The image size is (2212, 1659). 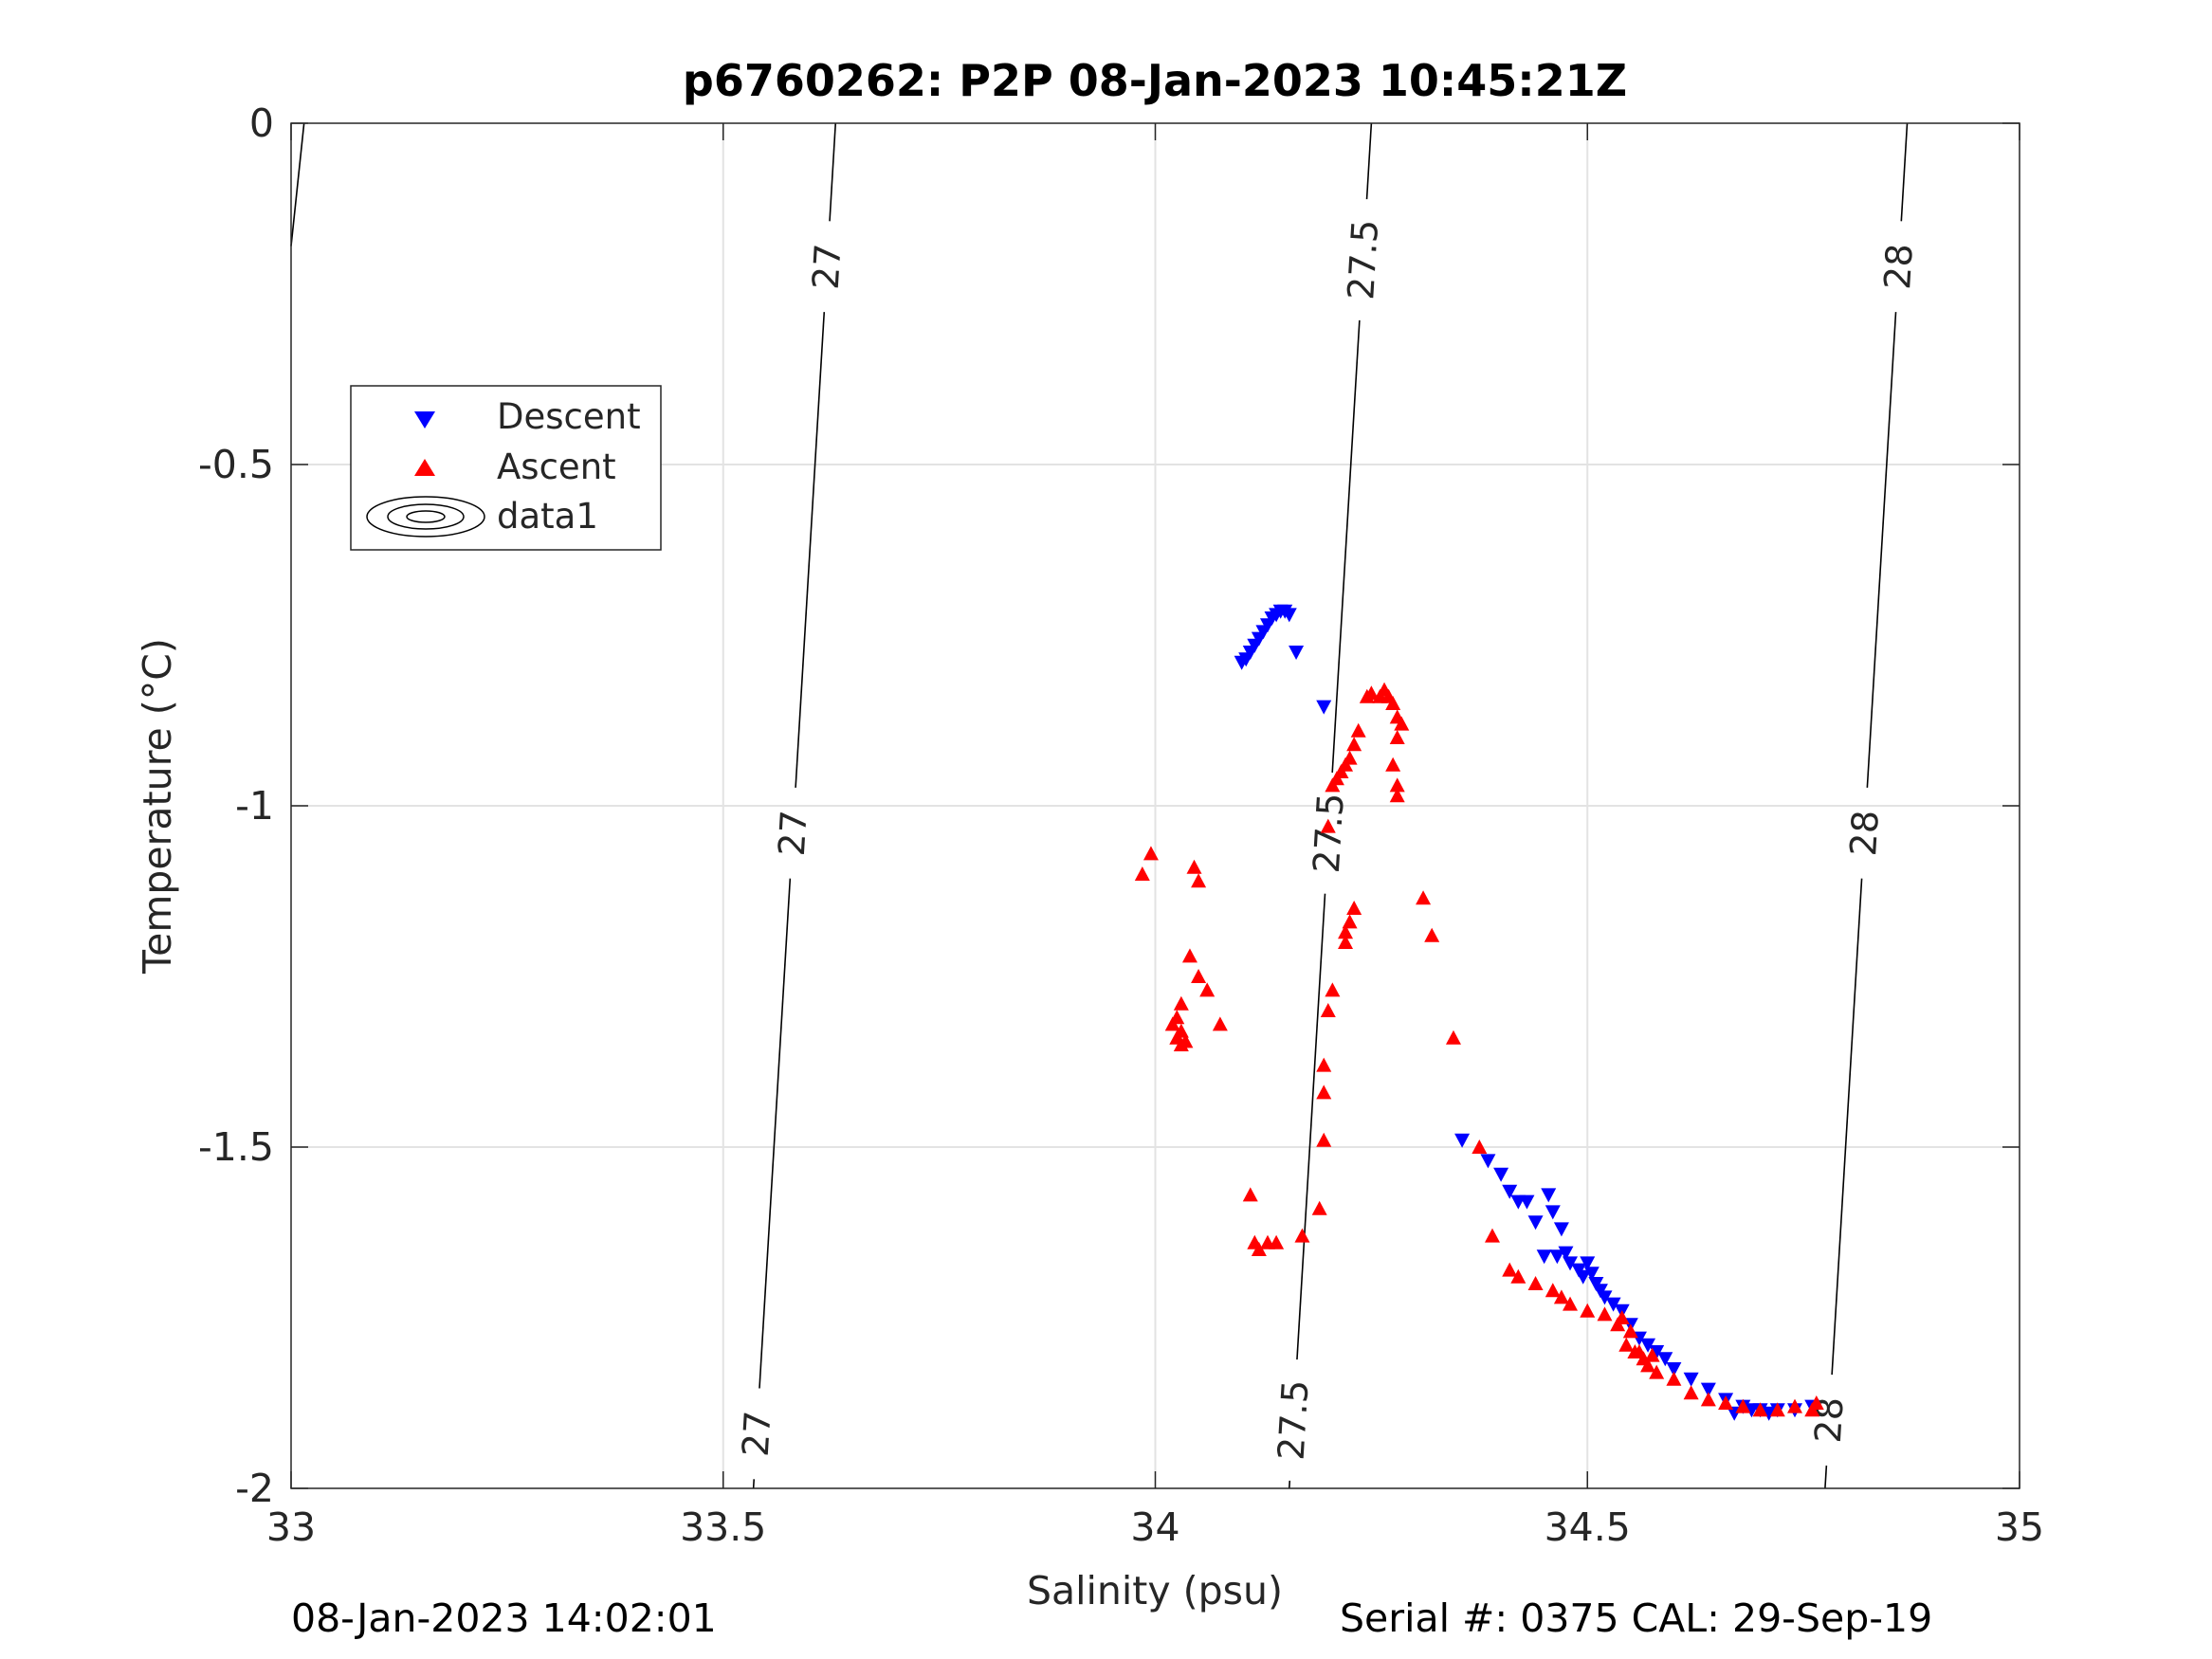 I want to click on x-tick-label: 35, so click(x=2019, y=1527).